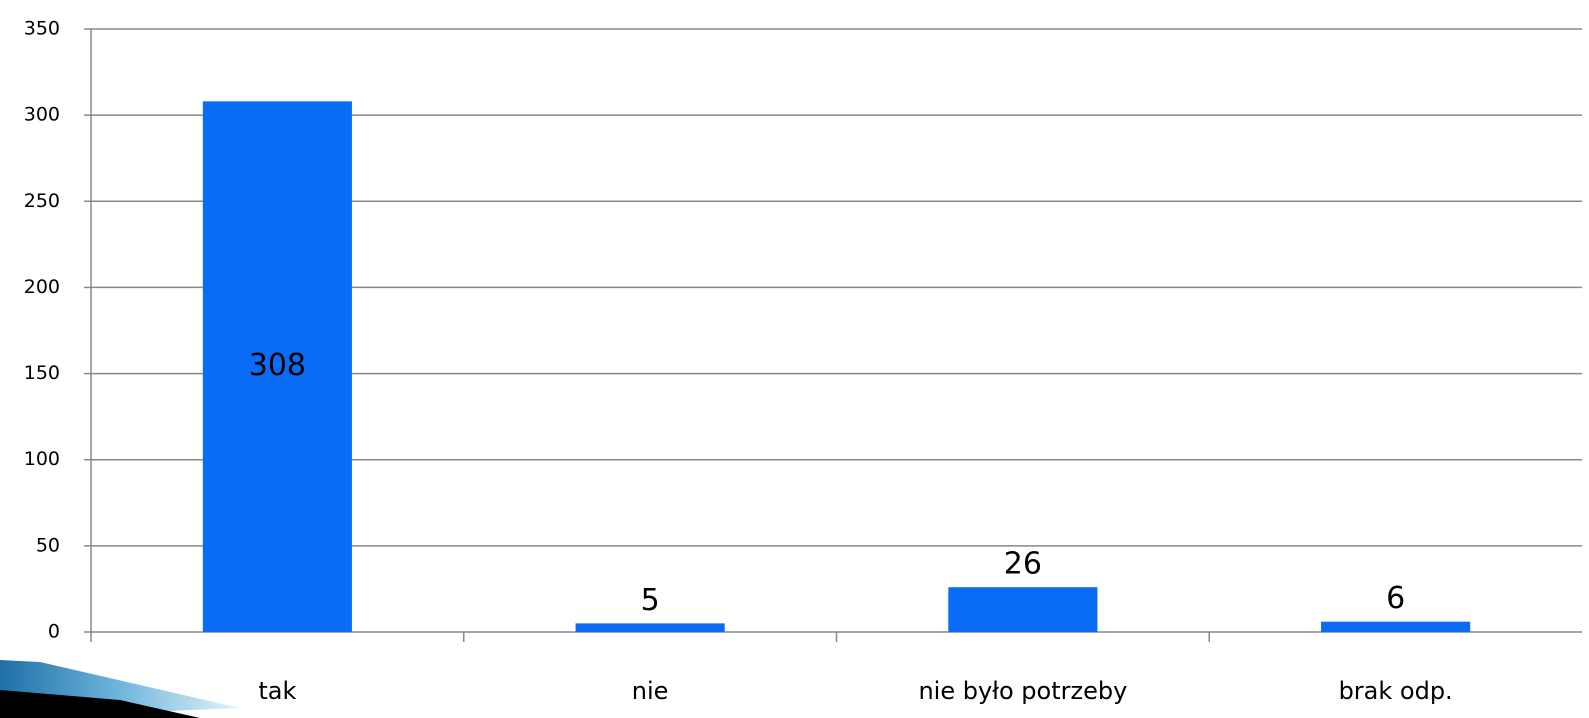 The image size is (1589, 718). What do you see at coordinates (1022, 691) in the screenshot?
I see `x-tick-label: nie było potrzeby` at bounding box center [1022, 691].